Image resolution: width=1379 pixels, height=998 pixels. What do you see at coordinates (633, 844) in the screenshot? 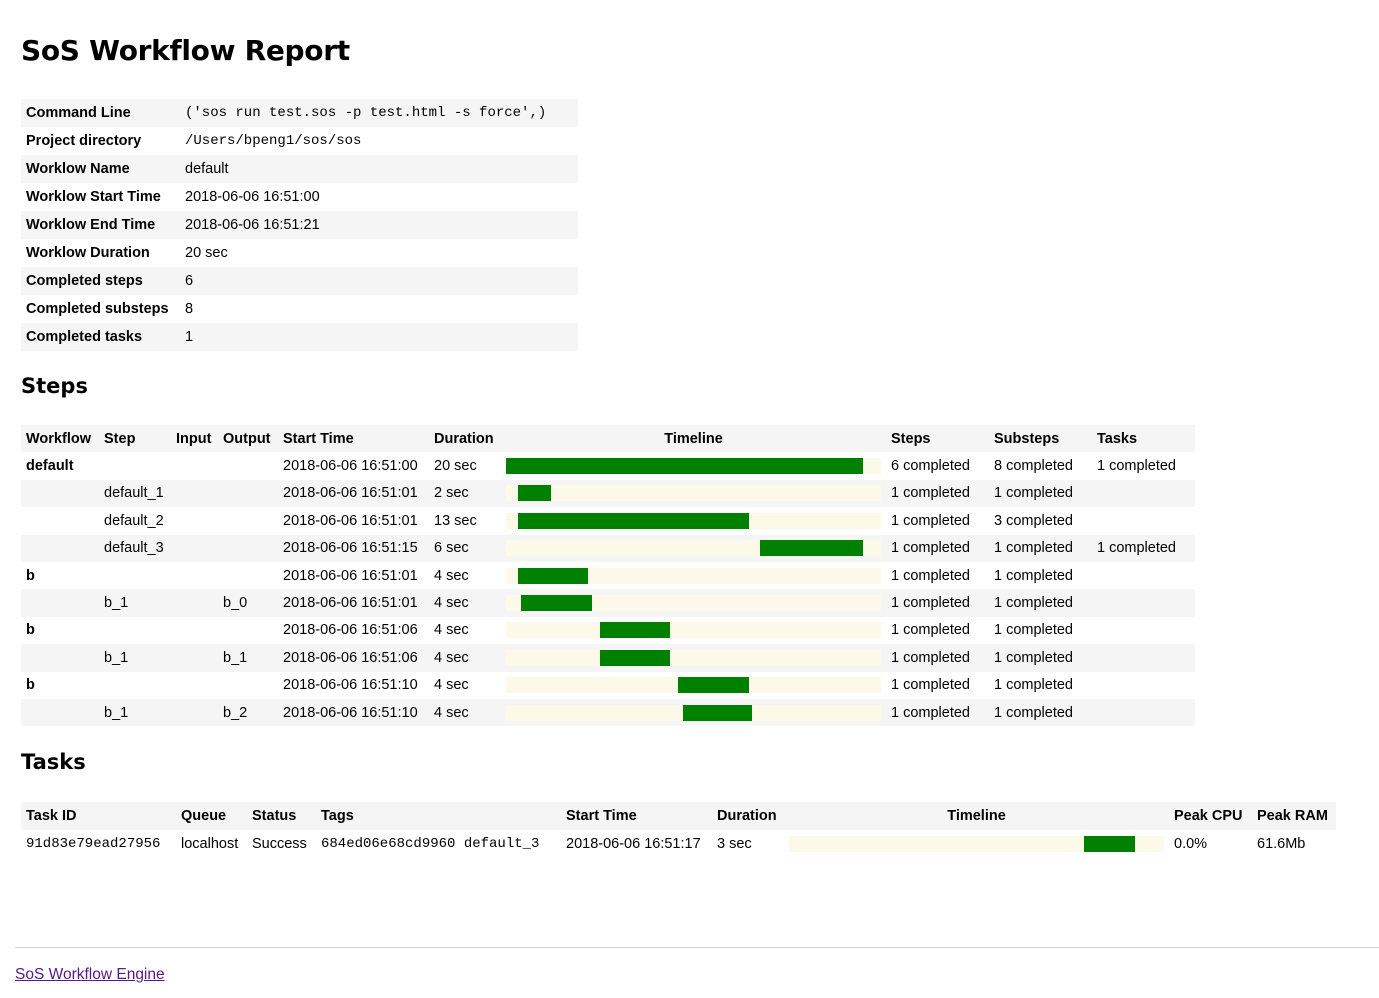
I see `task-start-time: 2018-06-06 16:51:17` at bounding box center [633, 844].